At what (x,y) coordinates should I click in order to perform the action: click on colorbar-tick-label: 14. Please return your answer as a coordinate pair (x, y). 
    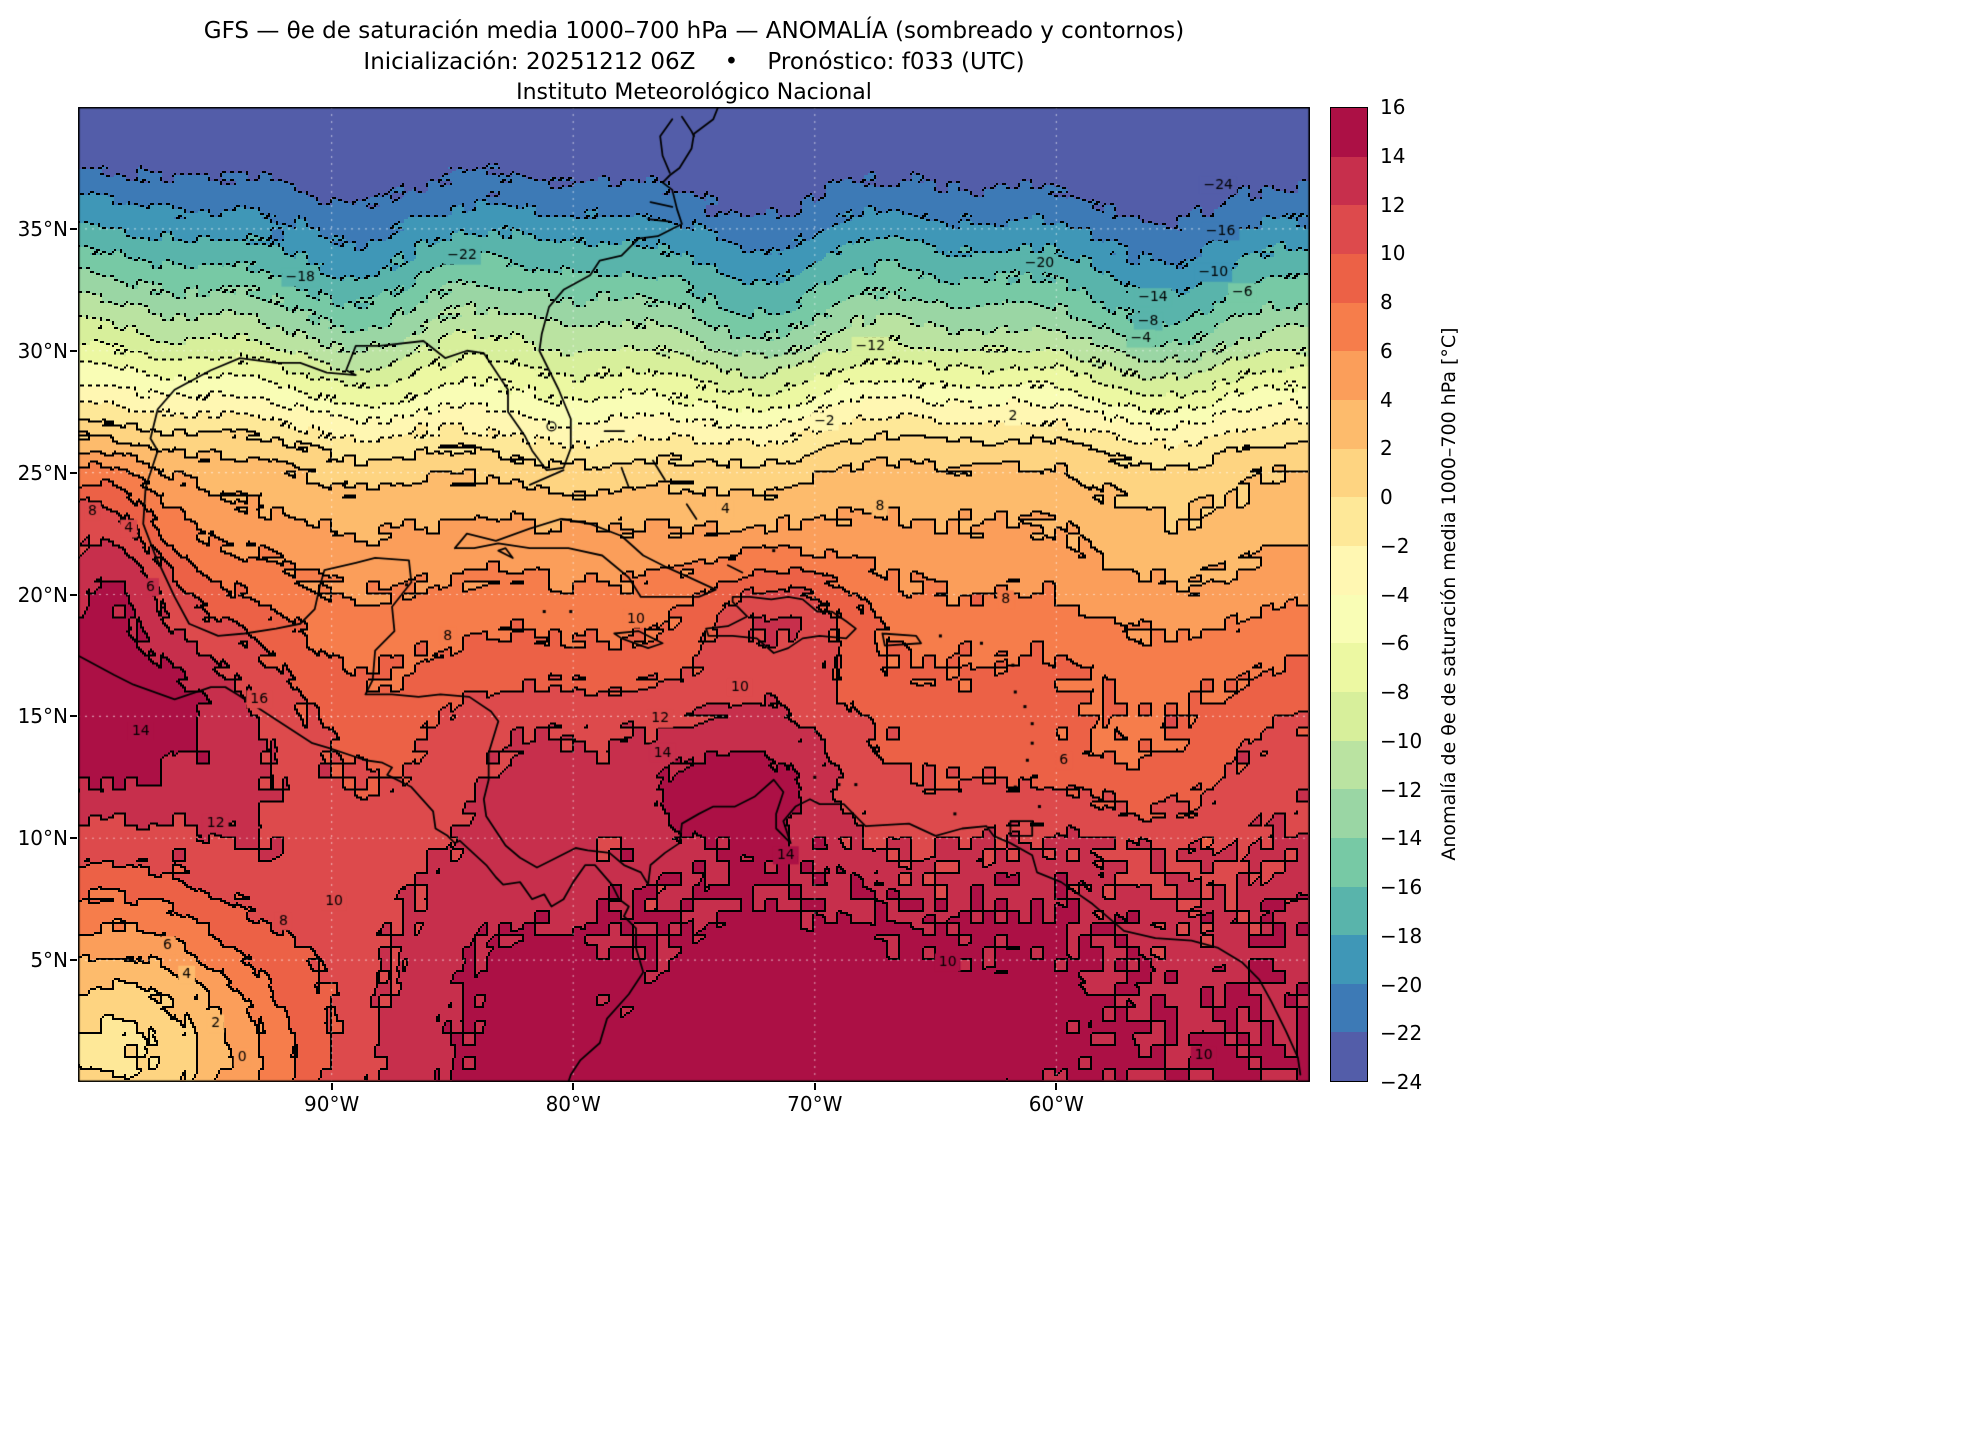
    Looking at the image, I should click on (1393, 155).